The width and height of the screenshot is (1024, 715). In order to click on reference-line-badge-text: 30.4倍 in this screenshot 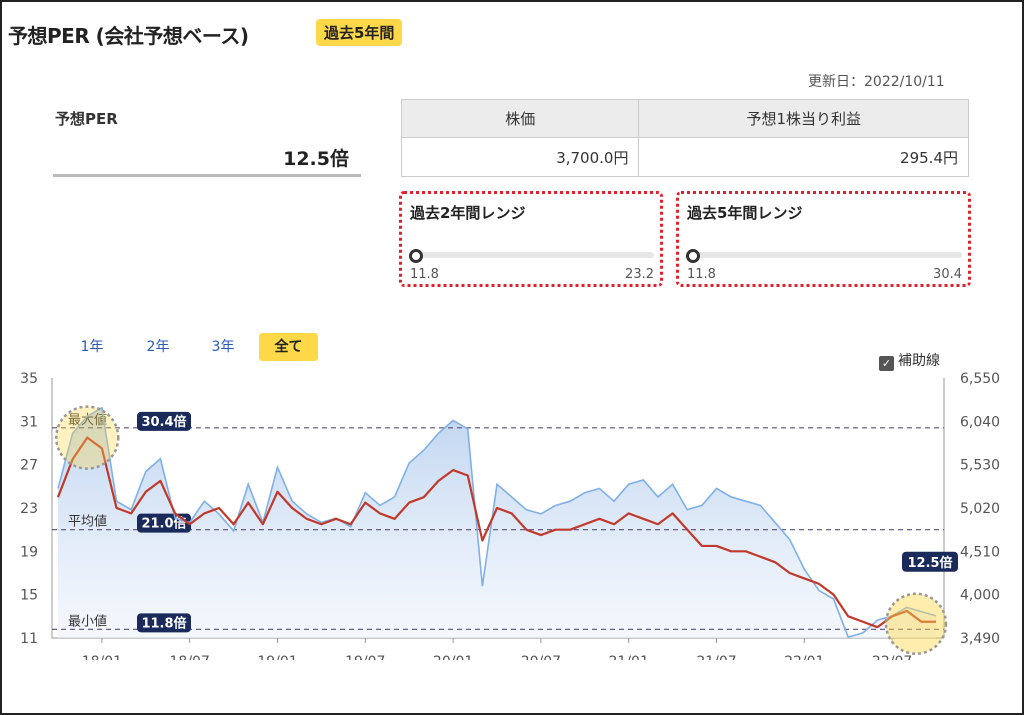, I will do `click(163, 422)`.